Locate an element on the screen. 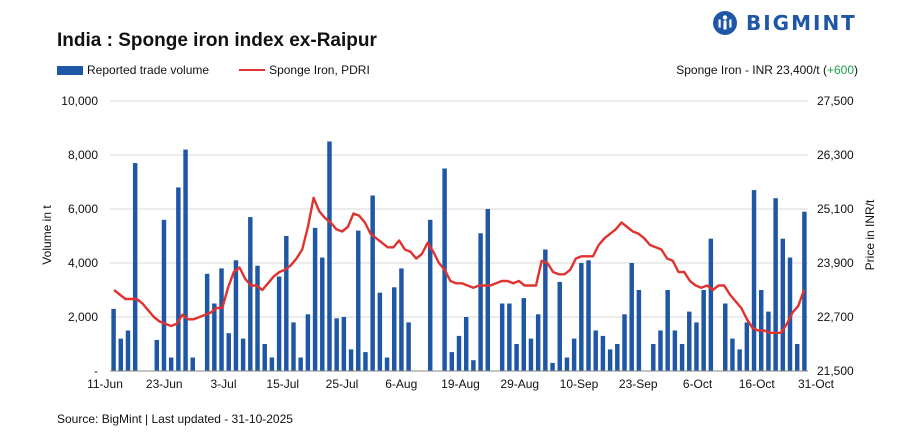  legend-swatch-line is located at coordinates (252, 70).